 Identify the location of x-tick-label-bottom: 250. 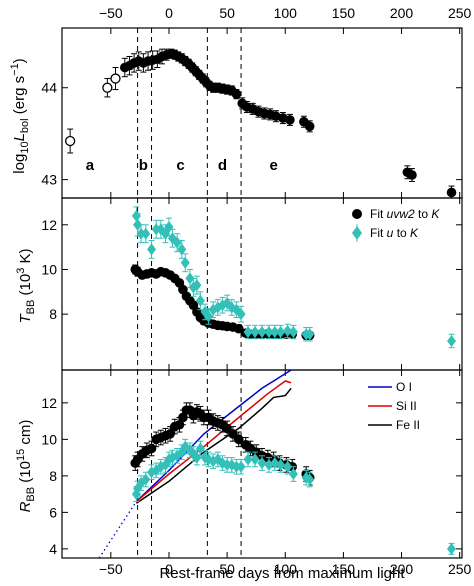
(460, 569).